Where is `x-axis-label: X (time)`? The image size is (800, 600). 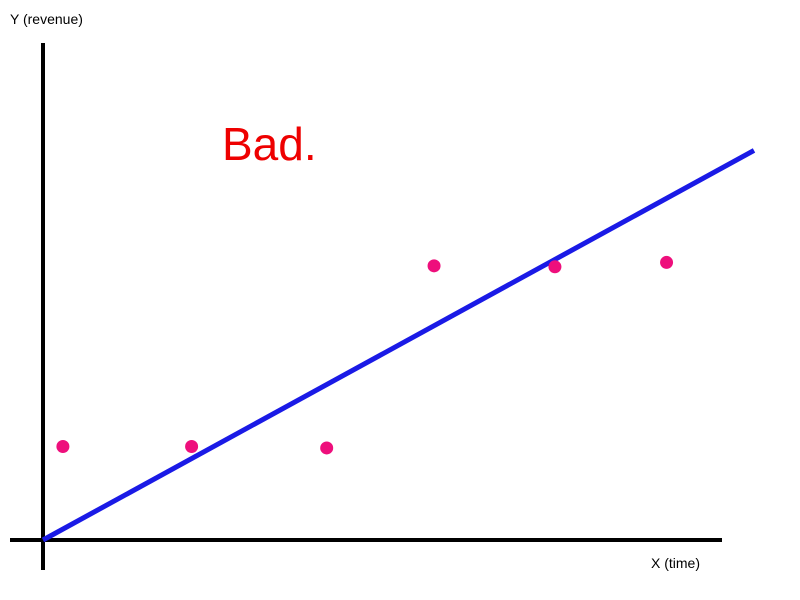
x-axis-label: X (time) is located at coordinates (675, 563).